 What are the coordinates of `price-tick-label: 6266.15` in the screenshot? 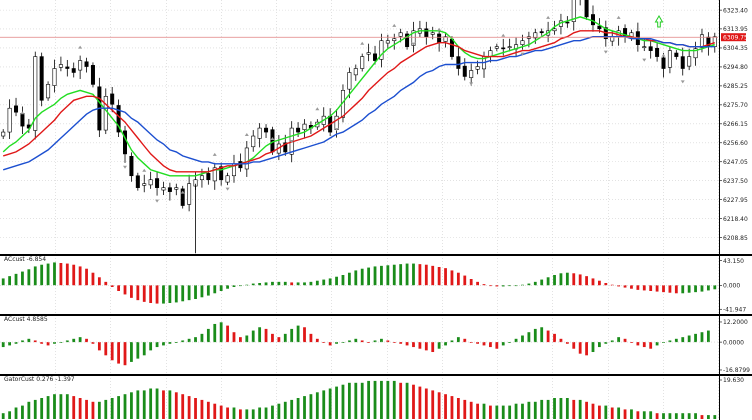 It's located at (735, 124).